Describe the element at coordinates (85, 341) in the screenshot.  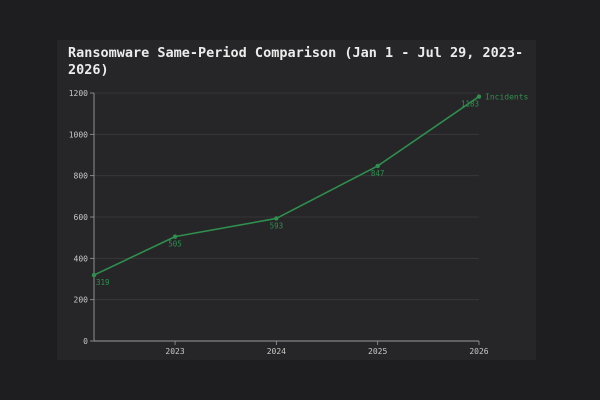
I see `y-tick-label: 0` at that location.